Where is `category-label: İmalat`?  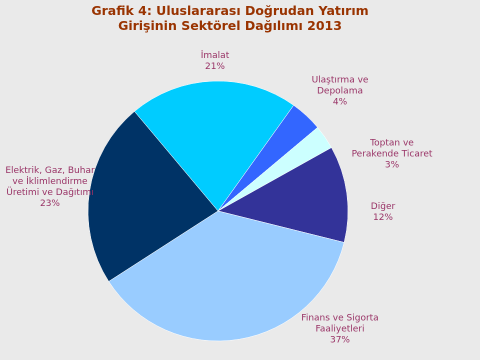 category-label: İmalat is located at coordinates (215, 56).